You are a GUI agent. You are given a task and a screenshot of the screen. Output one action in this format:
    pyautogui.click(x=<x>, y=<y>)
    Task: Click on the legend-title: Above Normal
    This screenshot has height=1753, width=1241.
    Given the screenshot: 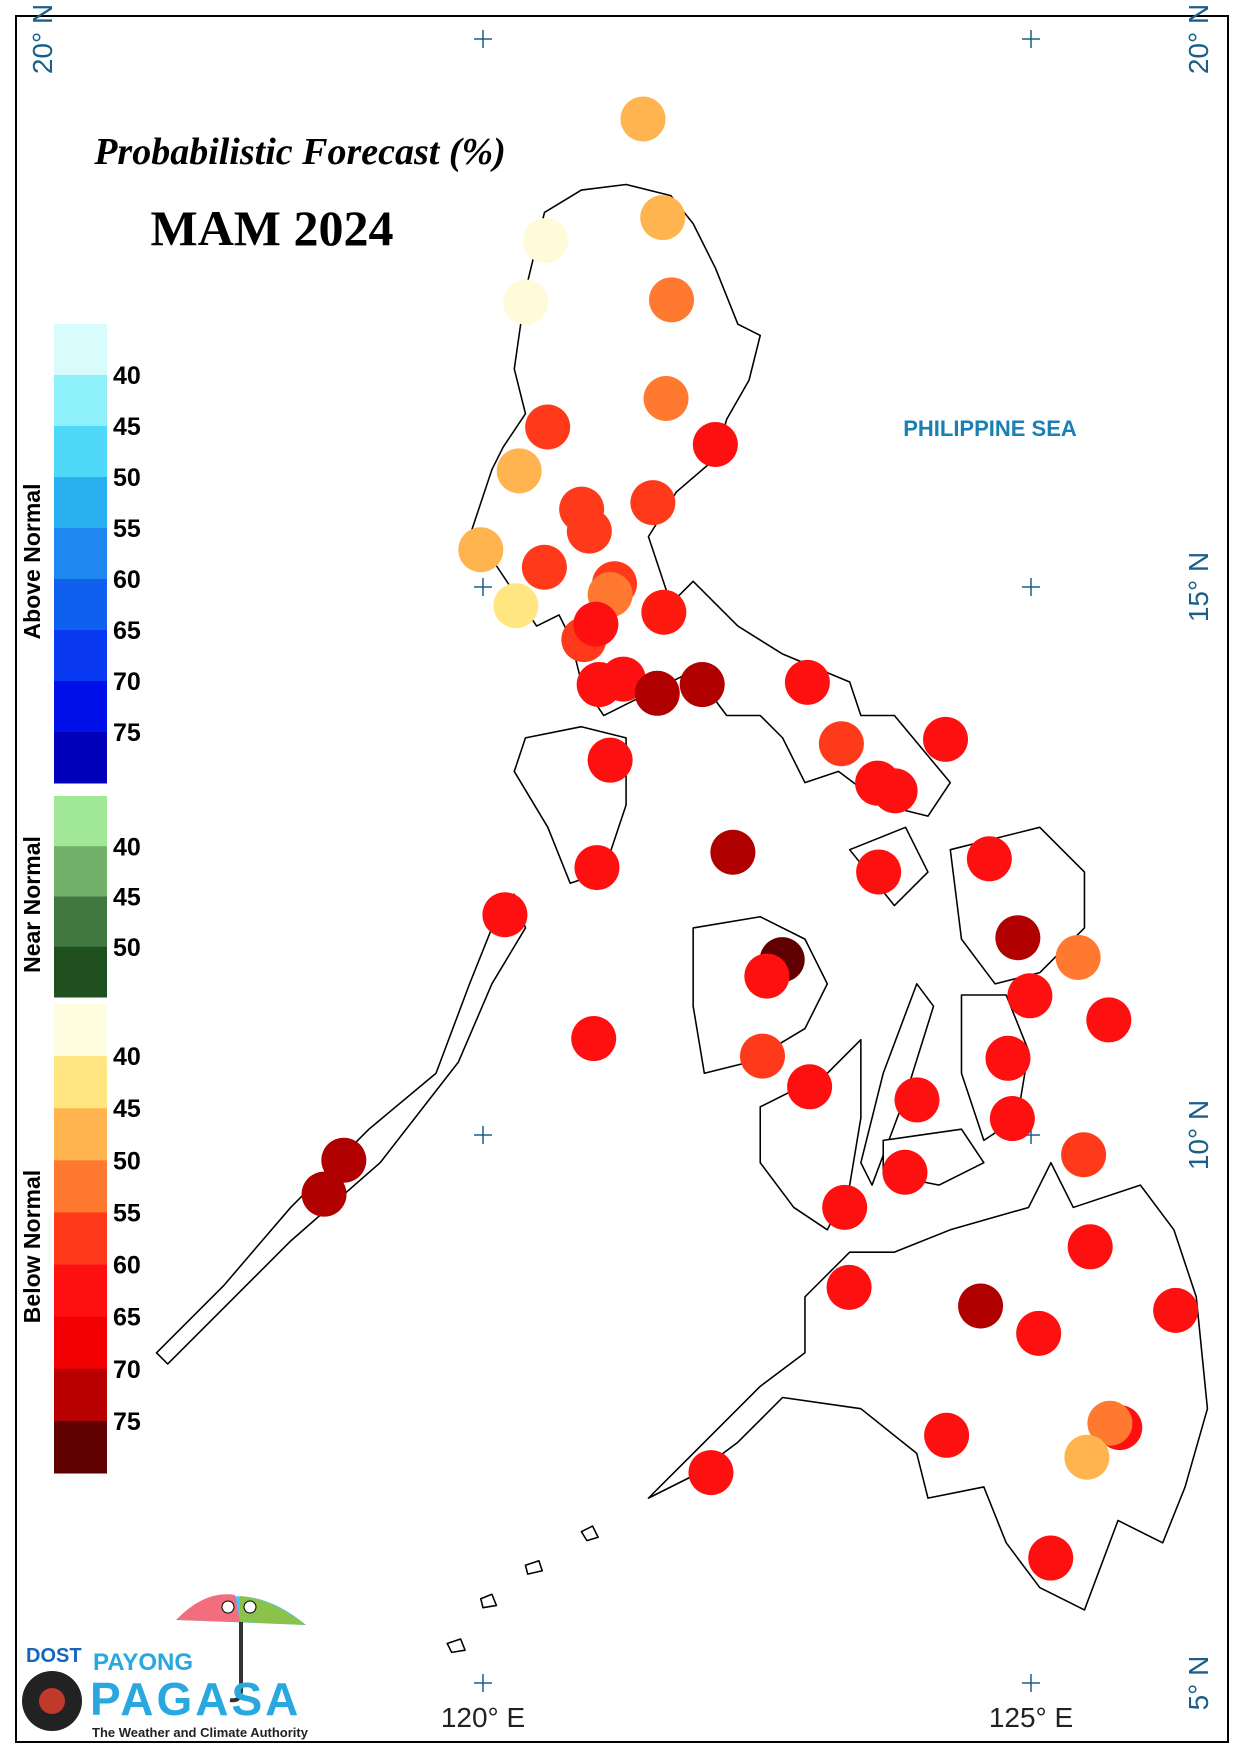 What is the action you would take?
    pyautogui.click(x=32, y=562)
    